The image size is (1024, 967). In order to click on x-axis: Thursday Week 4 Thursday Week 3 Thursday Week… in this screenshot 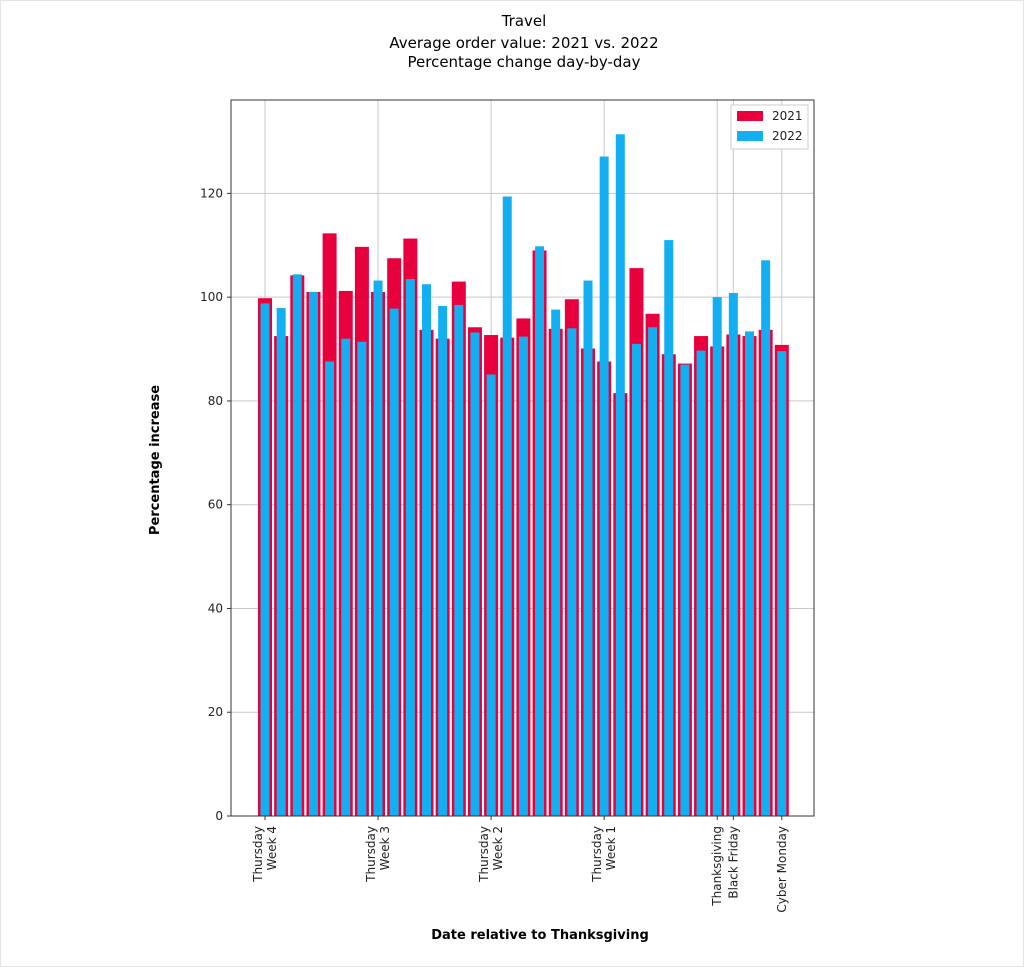, I will do `click(520, 864)`.